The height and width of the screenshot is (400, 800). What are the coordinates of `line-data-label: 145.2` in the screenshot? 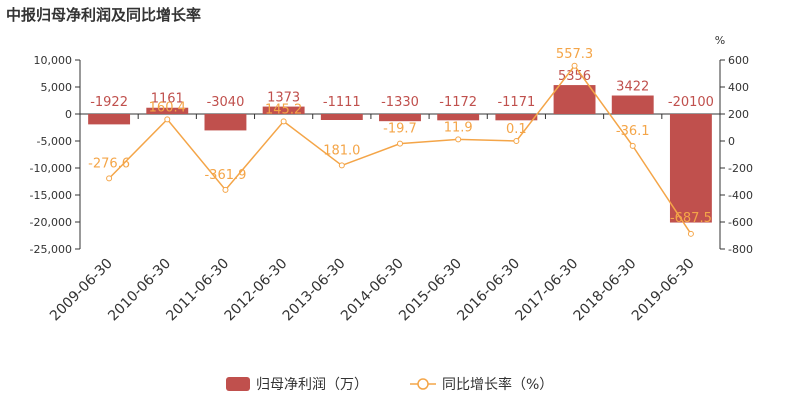 It's located at (283, 109).